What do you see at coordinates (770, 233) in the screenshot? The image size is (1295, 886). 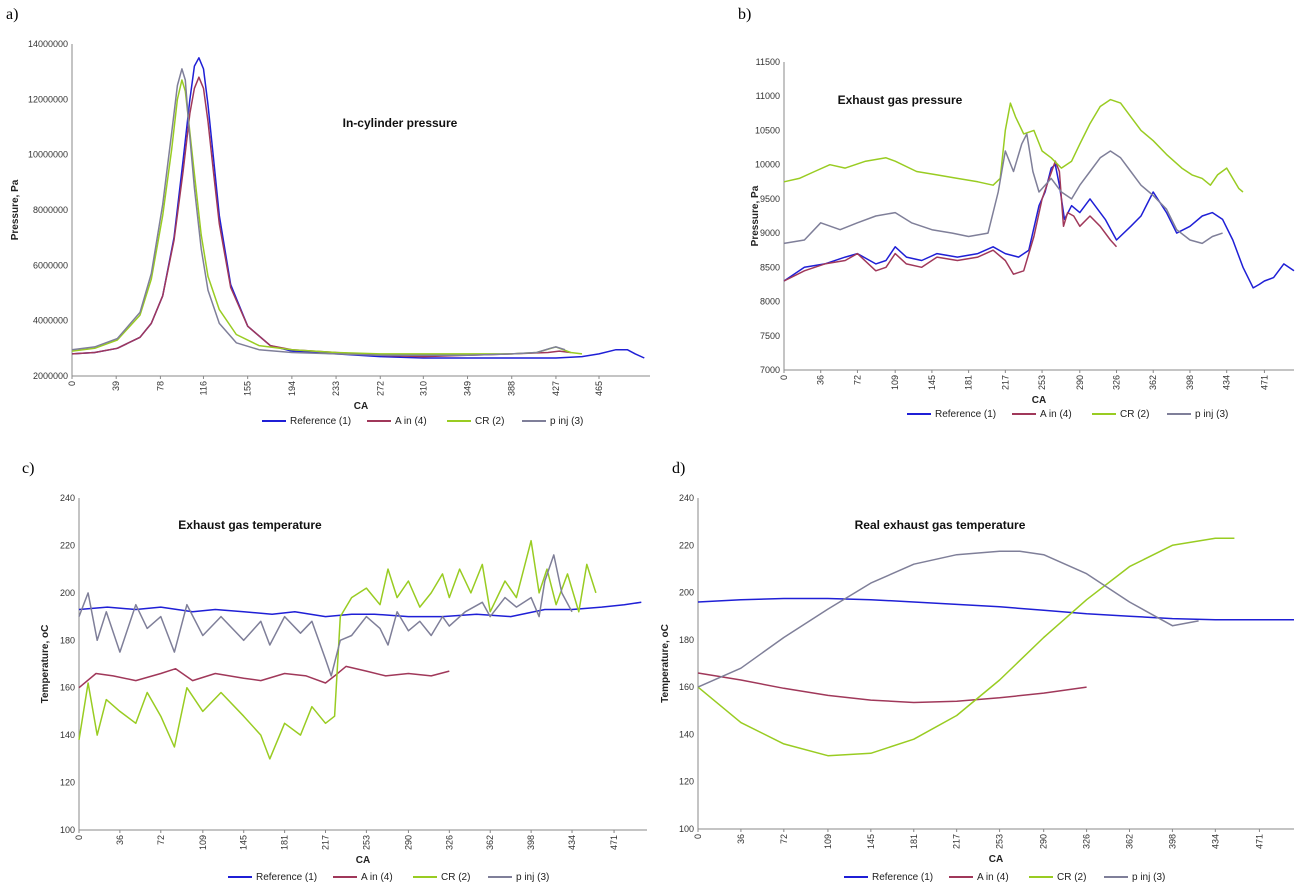 I see `y-tick-label: 9000` at bounding box center [770, 233].